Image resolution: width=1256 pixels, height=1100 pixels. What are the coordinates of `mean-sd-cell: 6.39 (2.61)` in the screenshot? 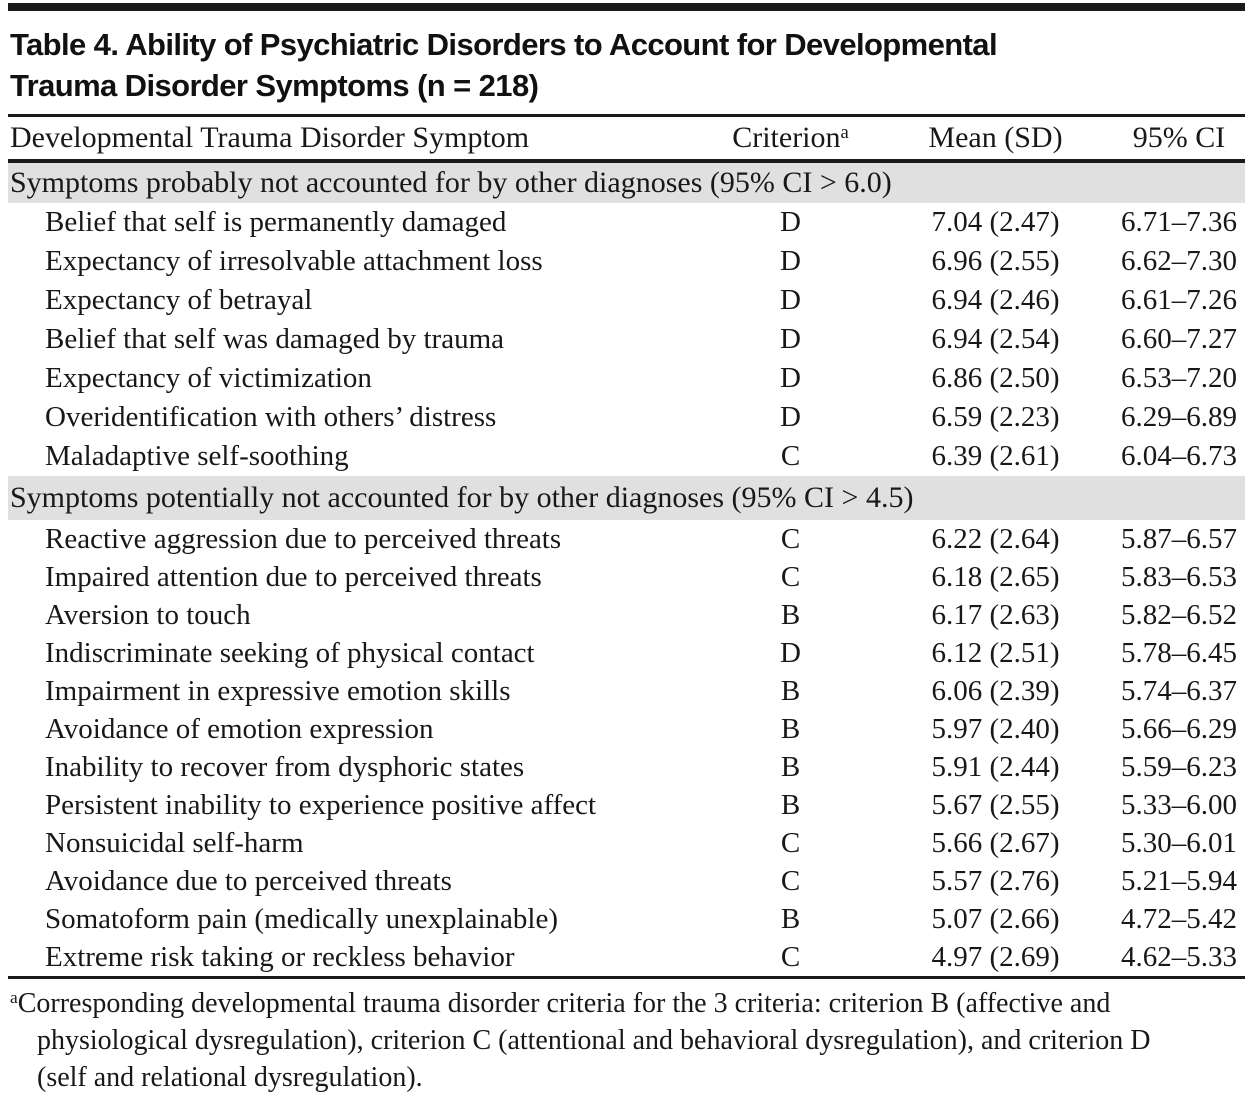 It's located at (995, 456).